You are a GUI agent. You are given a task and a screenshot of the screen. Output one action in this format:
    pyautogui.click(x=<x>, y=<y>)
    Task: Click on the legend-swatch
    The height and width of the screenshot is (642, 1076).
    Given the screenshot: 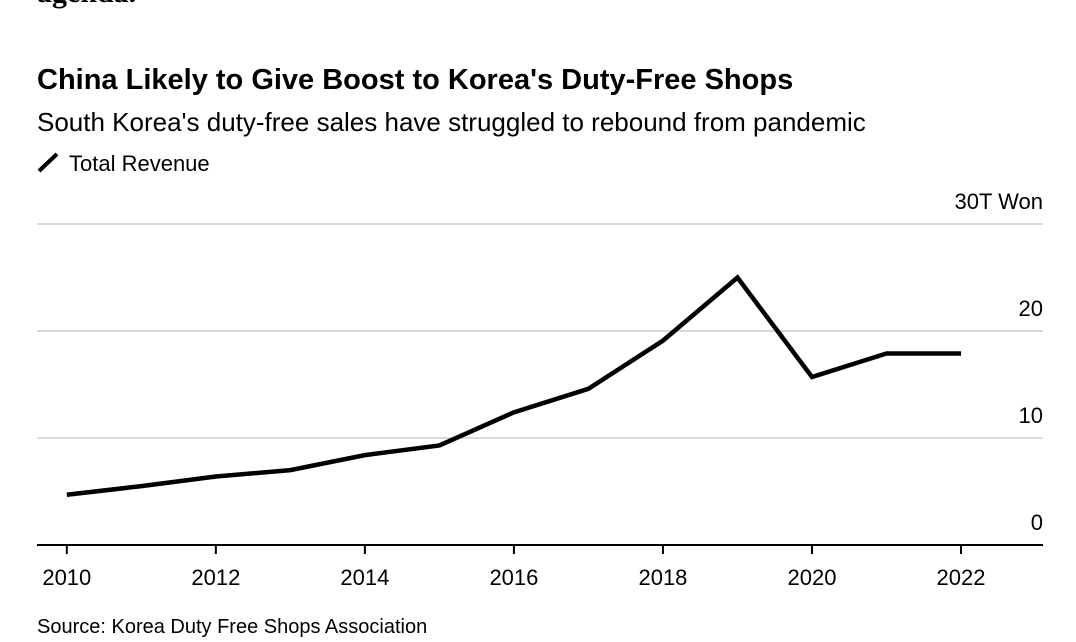 What is the action you would take?
    pyautogui.click(x=48, y=162)
    